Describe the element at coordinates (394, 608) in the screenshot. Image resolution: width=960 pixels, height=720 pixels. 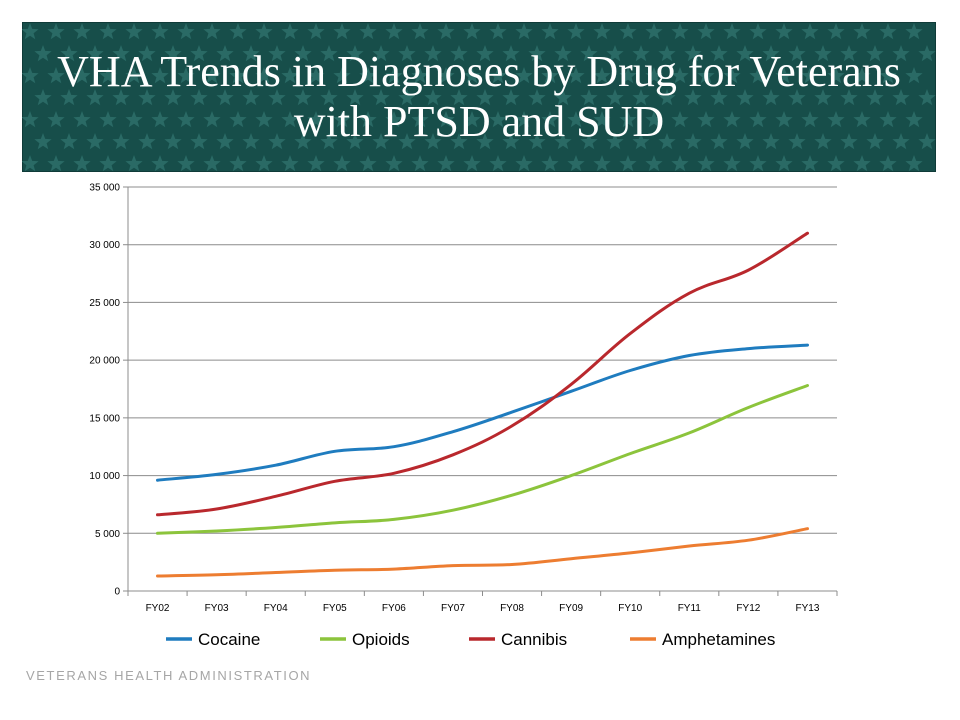
I see `x-tick-label: FY06` at that location.